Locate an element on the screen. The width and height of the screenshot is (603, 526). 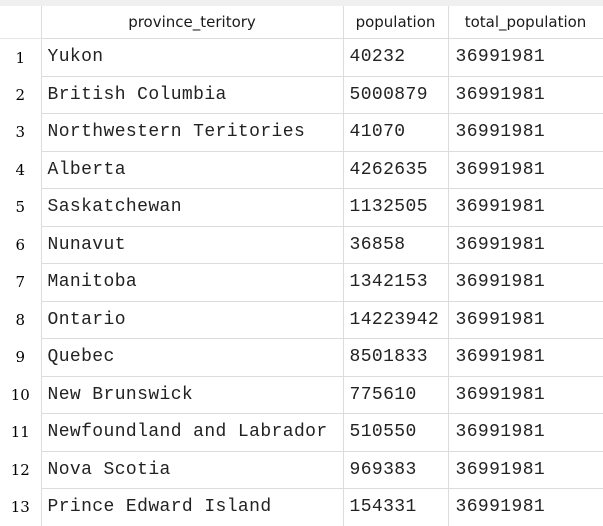
cell-province-teritory: Northwestern Teritories is located at coordinates (192, 132).